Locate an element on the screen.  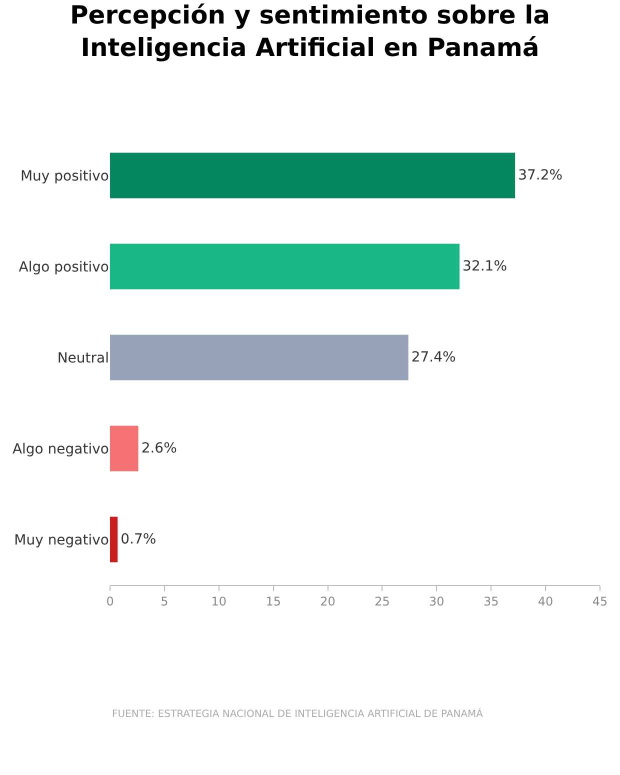
x-tick-label: 30 is located at coordinates (436, 601).